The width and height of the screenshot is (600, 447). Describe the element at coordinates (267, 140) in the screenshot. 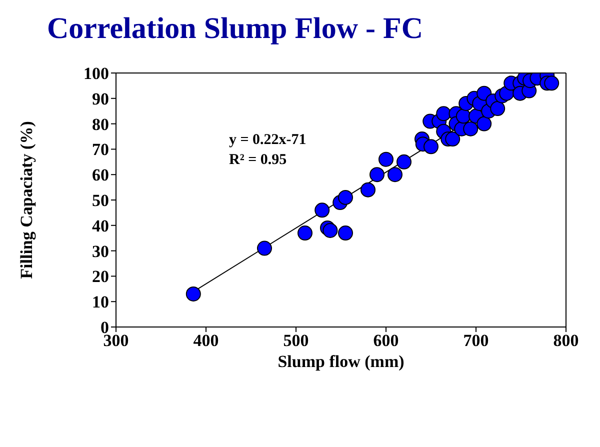

I see `annotation: y = 0.22x-71` at that location.